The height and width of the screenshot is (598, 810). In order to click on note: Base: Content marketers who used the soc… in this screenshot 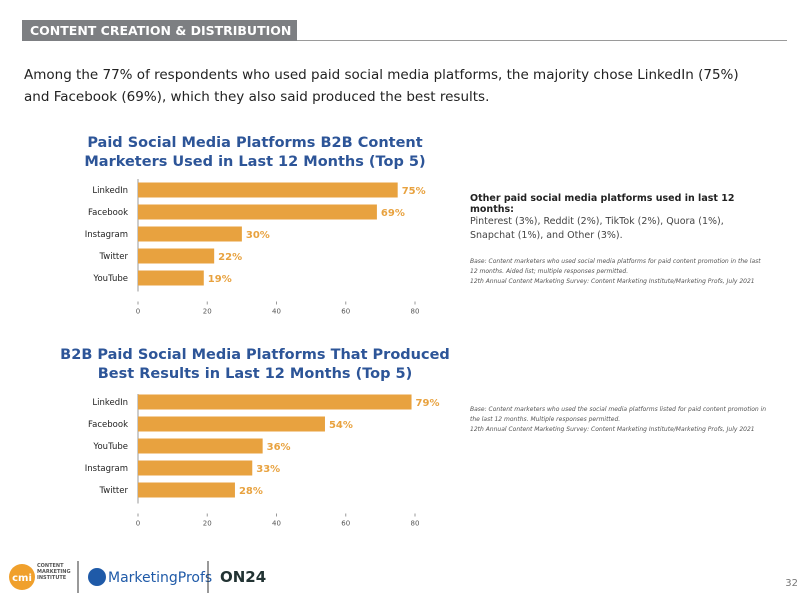, I will do `click(620, 420)`.